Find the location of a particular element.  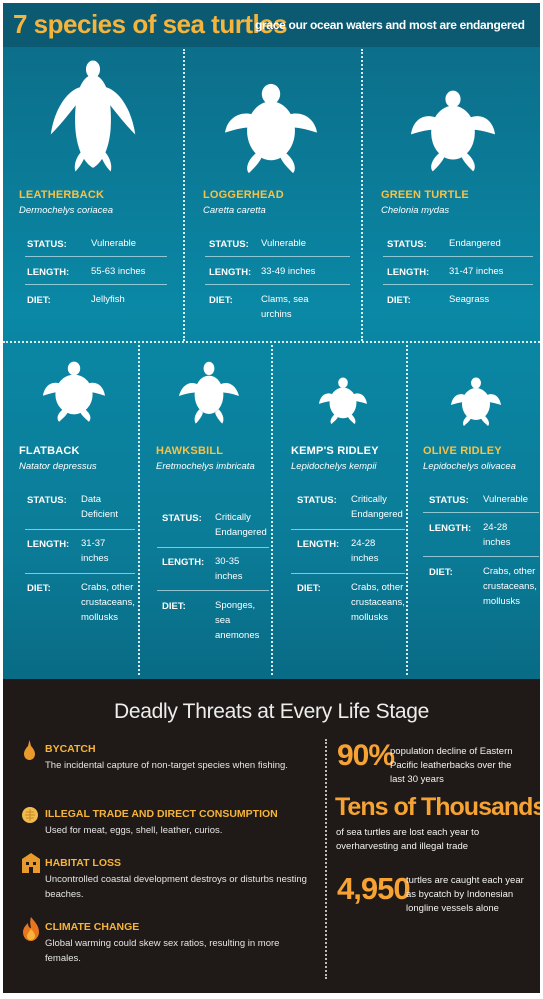

diet-value: Jellyfish is located at coordinates (108, 299).